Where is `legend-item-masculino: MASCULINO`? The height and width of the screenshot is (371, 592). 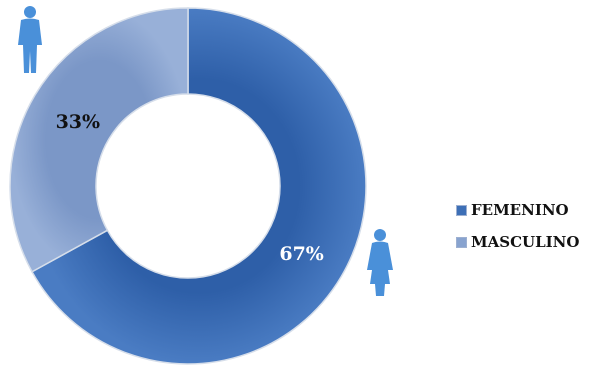
legend-item-masculino: MASCULINO is located at coordinates (517, 242).